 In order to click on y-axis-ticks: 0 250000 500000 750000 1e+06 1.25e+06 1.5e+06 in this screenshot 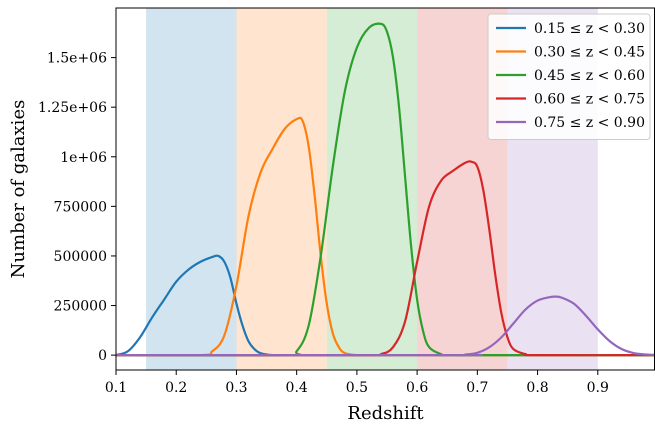, I will do `click(77, 207)`.